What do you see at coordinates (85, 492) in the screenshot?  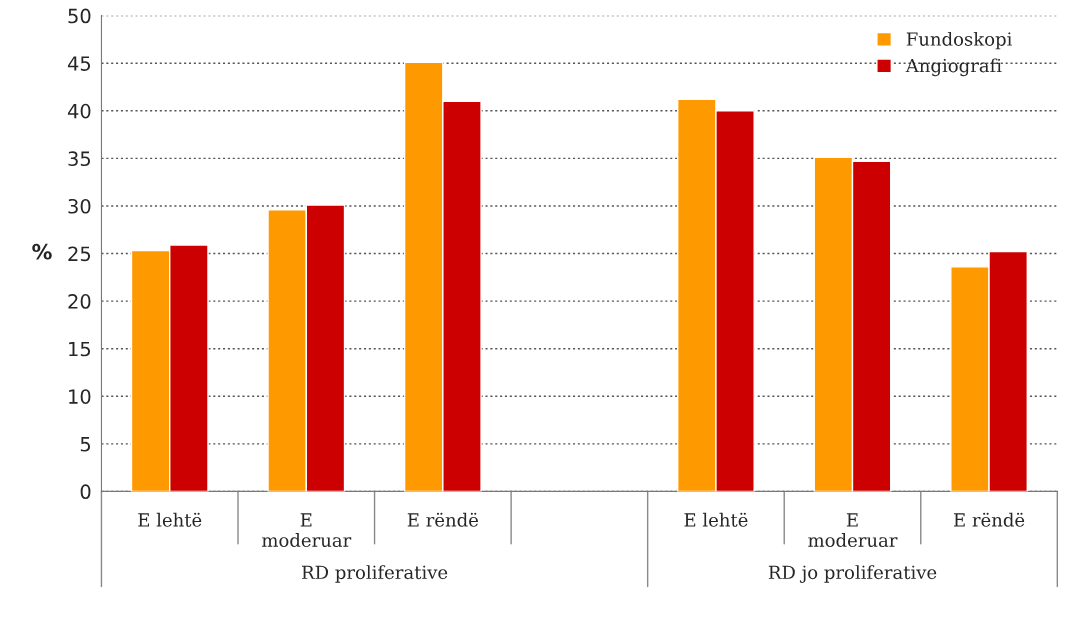 I see `y-tick-label: 0` at bounding box center [85, 492].